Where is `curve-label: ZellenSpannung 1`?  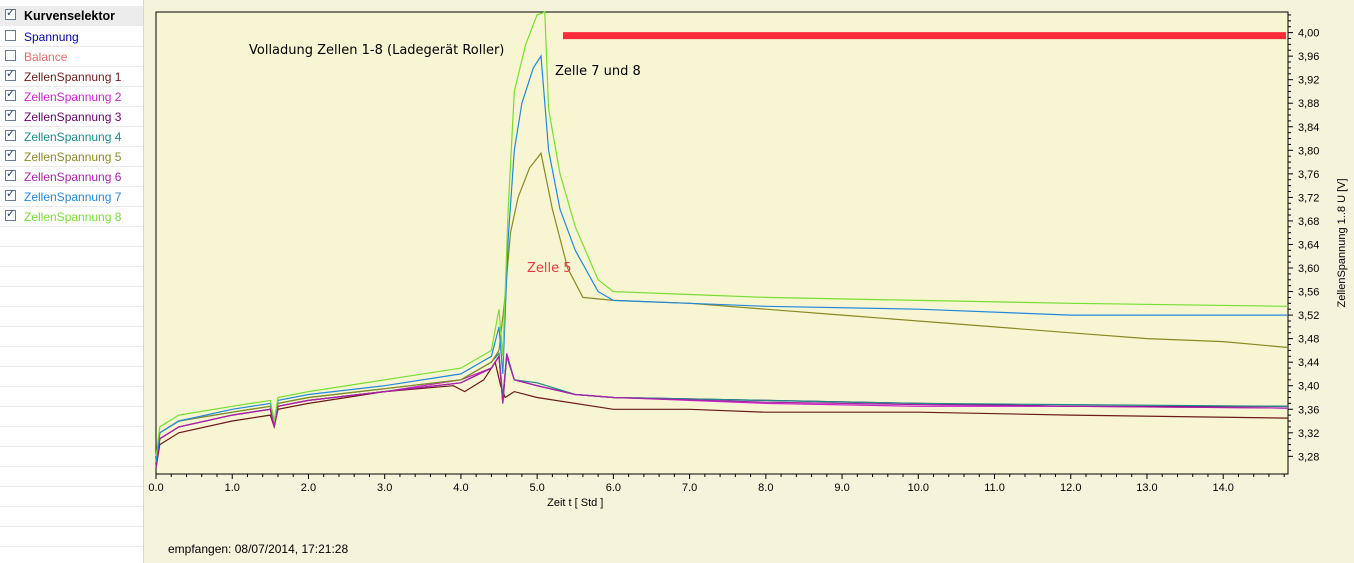 curve-label: ZellenSpannung 1 is located at coordinates (73, 77).